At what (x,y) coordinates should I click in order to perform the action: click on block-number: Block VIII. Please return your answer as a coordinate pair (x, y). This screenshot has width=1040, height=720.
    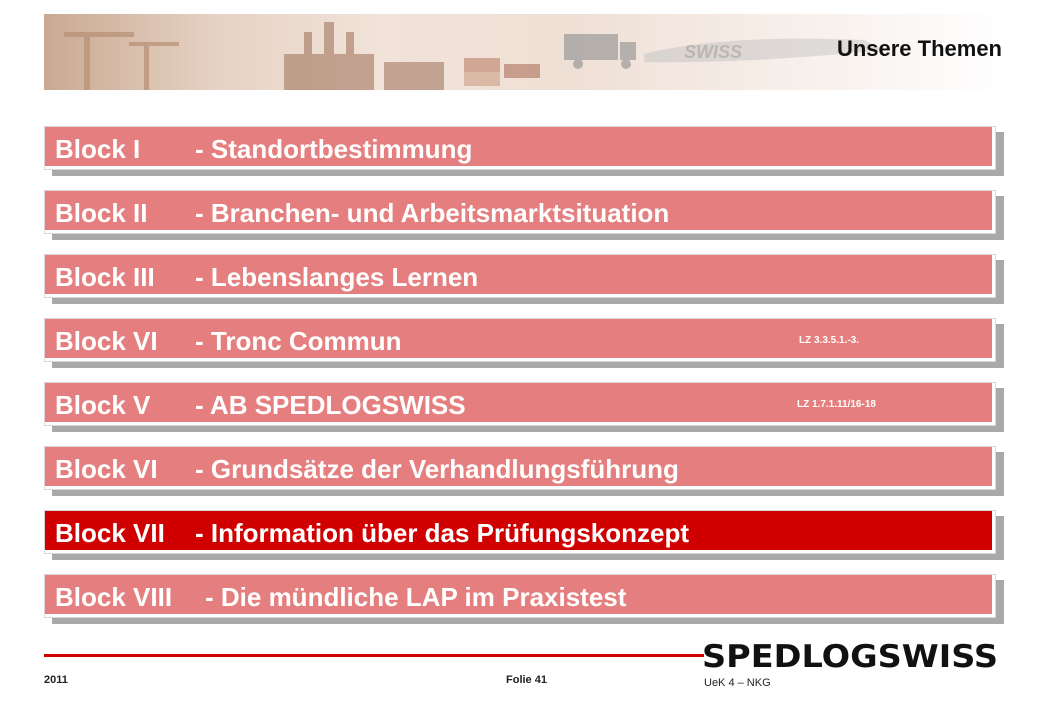
    Looking at the image, I should click on (114, 597).